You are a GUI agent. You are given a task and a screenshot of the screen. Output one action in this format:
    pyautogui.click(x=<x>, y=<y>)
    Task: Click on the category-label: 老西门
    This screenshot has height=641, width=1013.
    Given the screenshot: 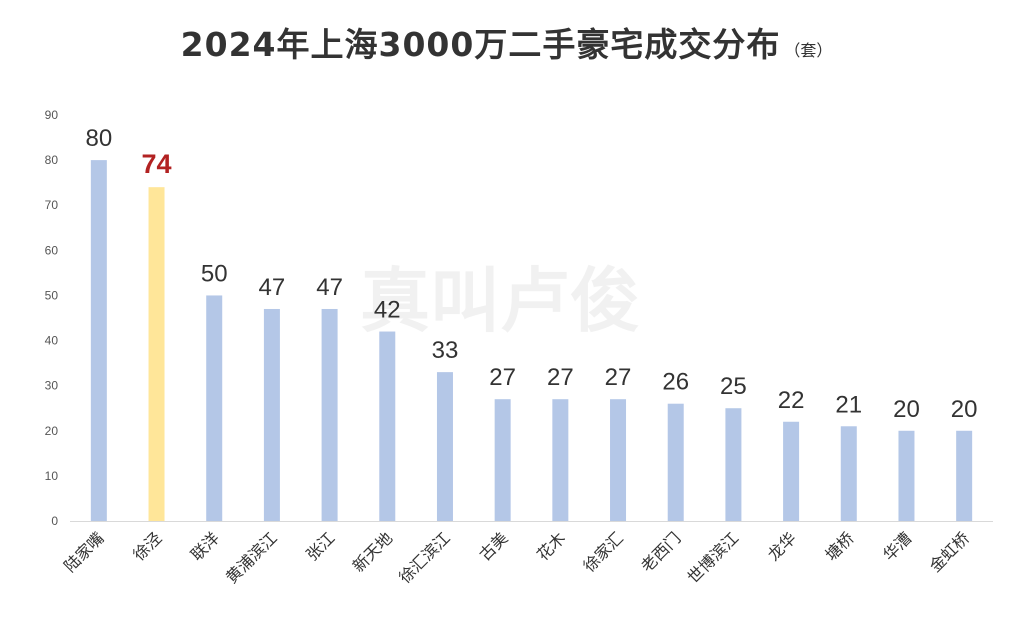 What is the action you would take?
    pyautogui.click(x=660, y=551)
    